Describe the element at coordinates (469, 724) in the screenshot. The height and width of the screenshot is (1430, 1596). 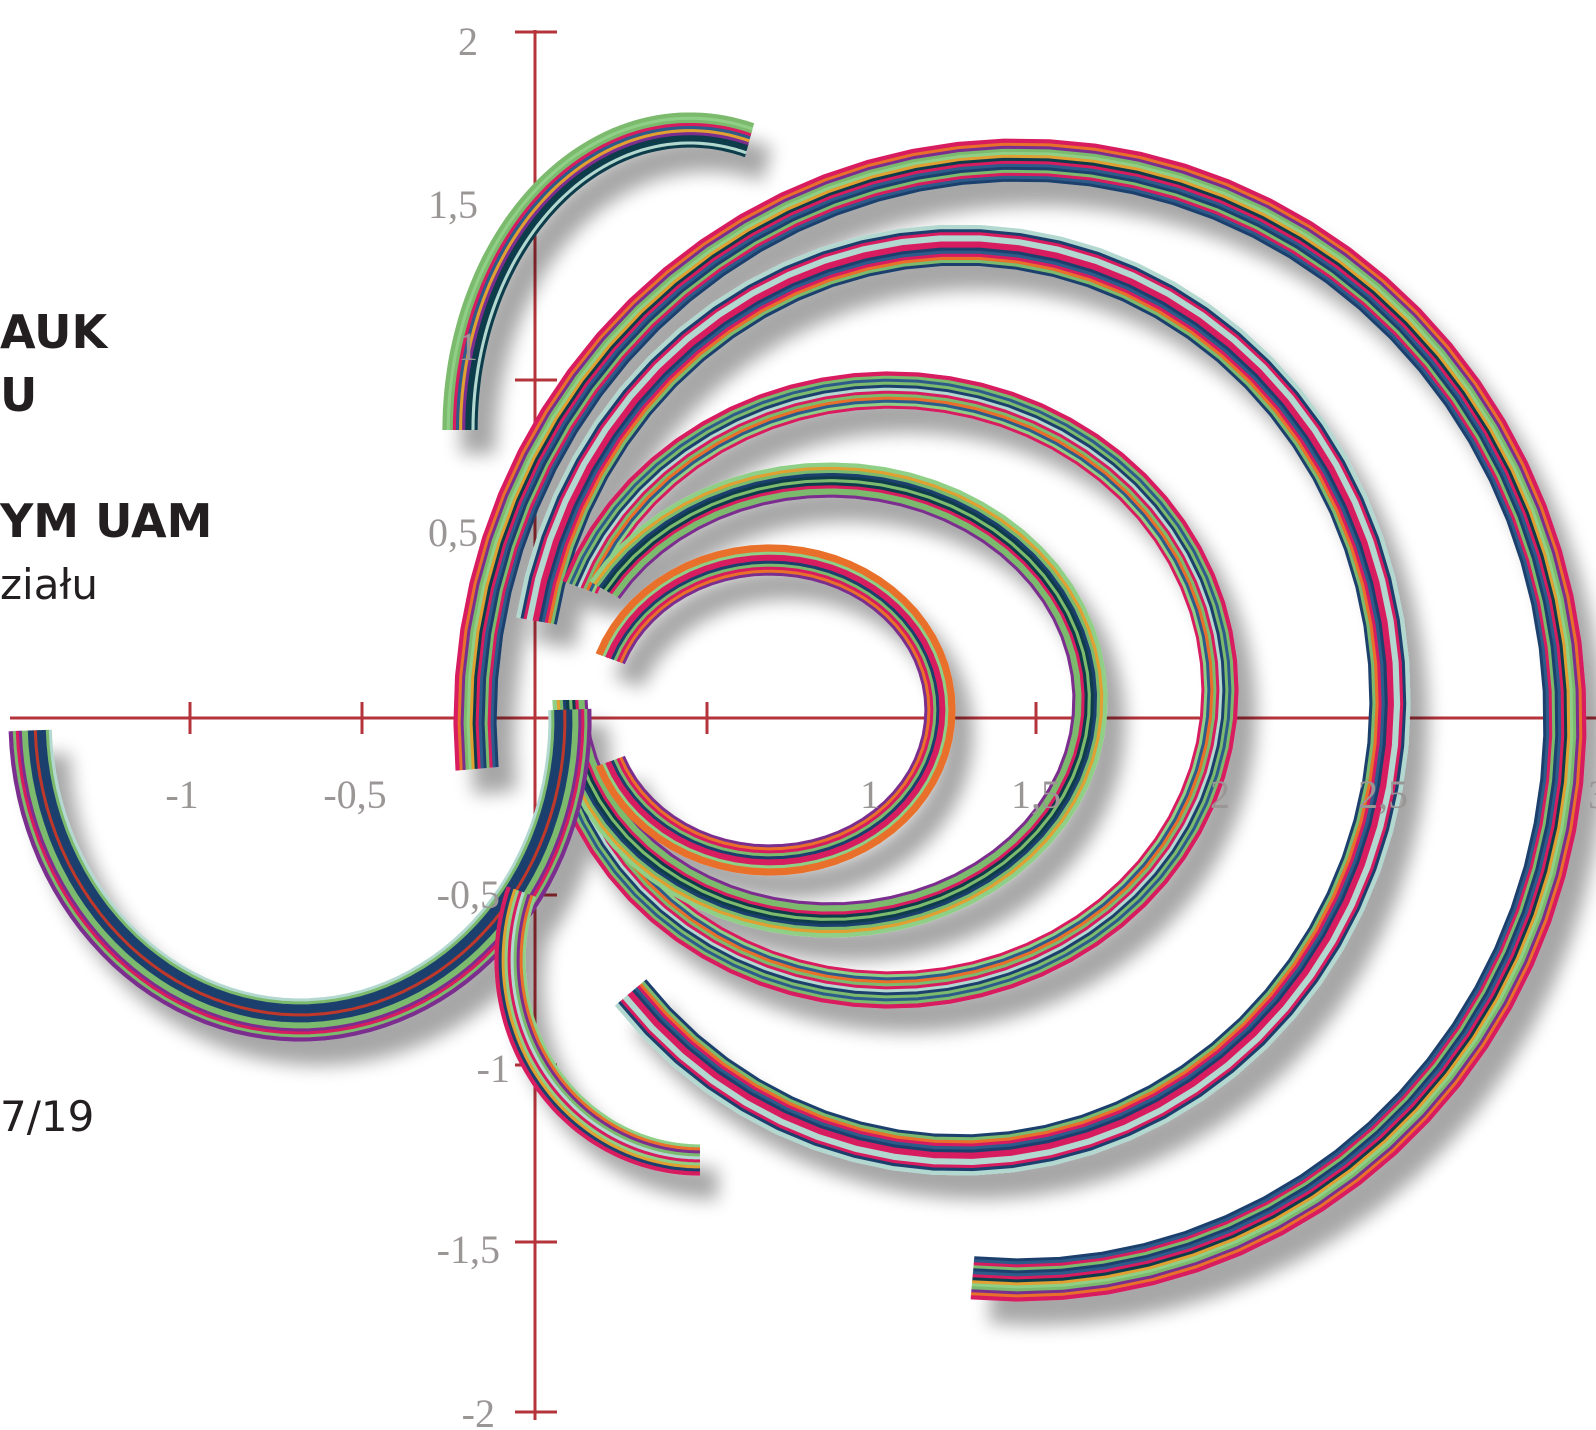
I see `y-tick-labels: 2 1,5 1 0,5 -0,5 -1 -1,5 -2` at that location.